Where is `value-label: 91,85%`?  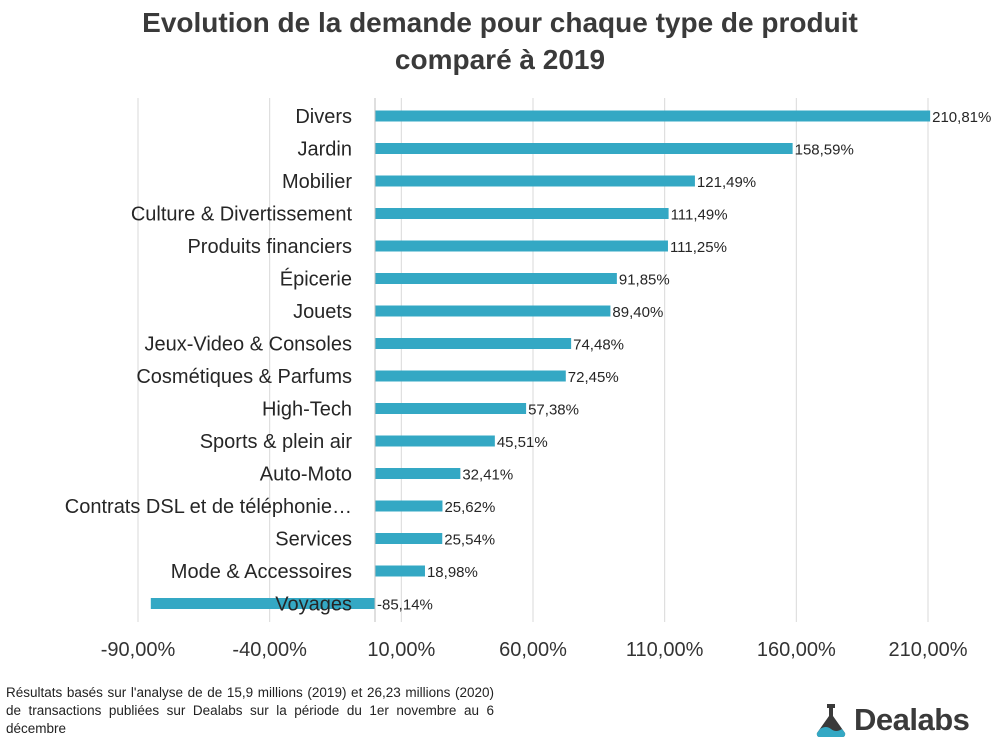
value-label: 91,85% is located at coordinates (644, 280).